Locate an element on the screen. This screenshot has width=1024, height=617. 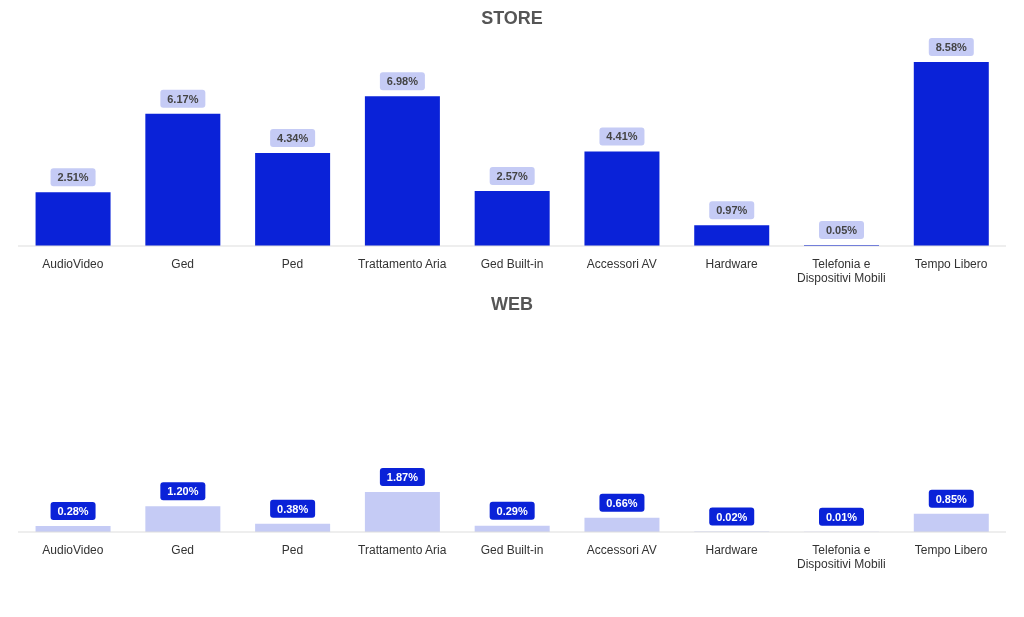
data-label: 6.17% is located at coordinates (183, 98).